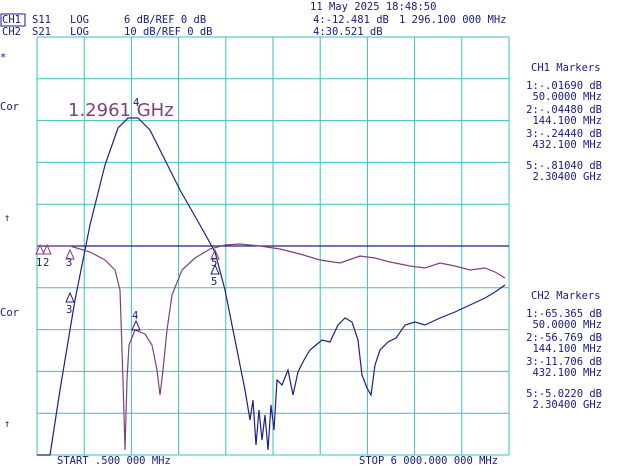 The width and height of the screenshot is (640, 465). What do you see at coordinates (41, 32) in the screenshot?
I see `parameter: S21` at bounding box center [41, 32].